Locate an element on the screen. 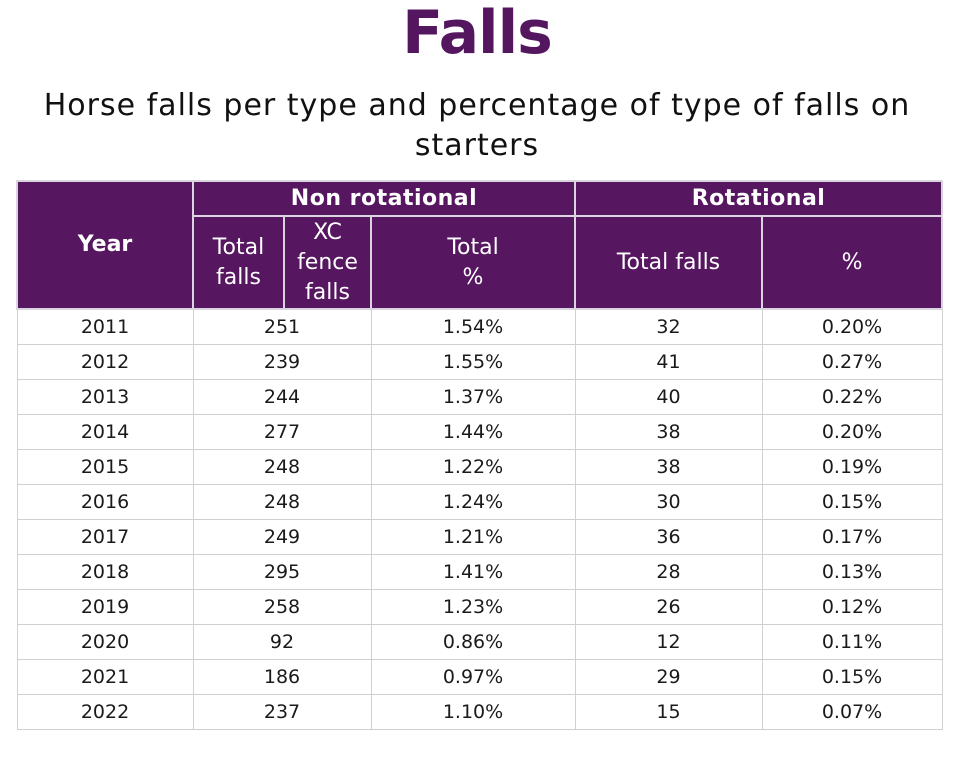 The height and width of the screenshot is (762, 954). rotational-falls-cell: 12 is located at coordinates (668, 642).